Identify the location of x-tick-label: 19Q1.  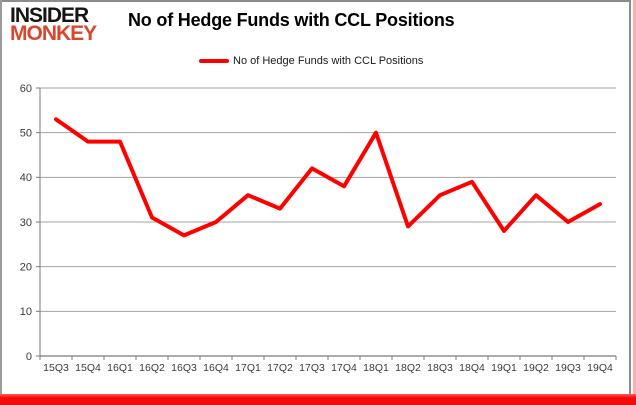
(504, 368).